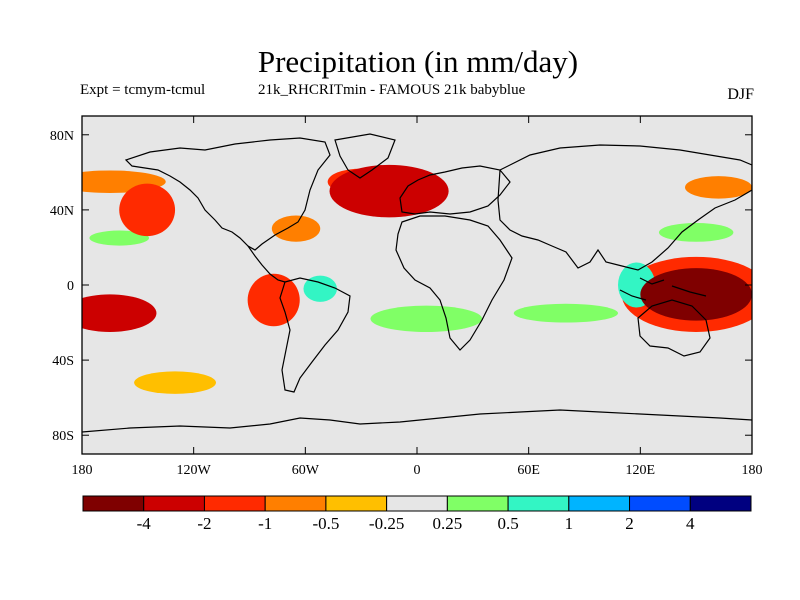 This screenshot has width=800, height=600. I want to click on anomaly-amazon-drying, so click(273, 300).